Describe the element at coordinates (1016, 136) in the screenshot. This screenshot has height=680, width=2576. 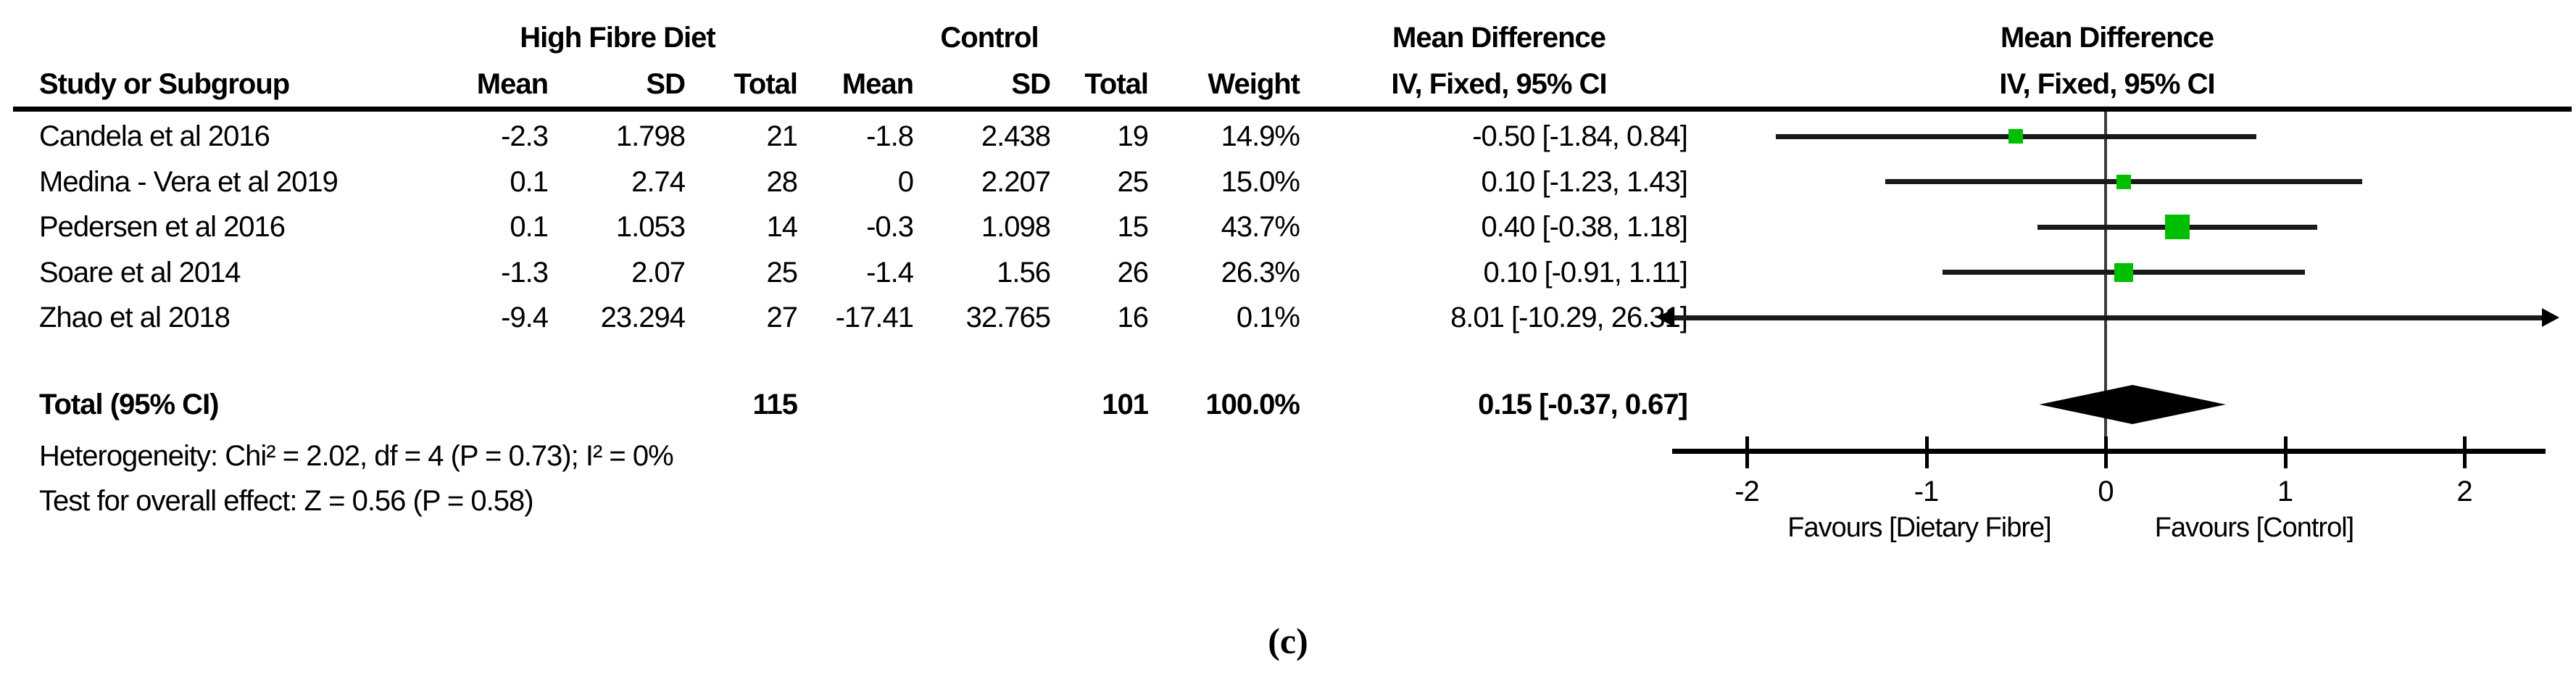
I see `ctrl-sd-cell: 2.438` at that location.